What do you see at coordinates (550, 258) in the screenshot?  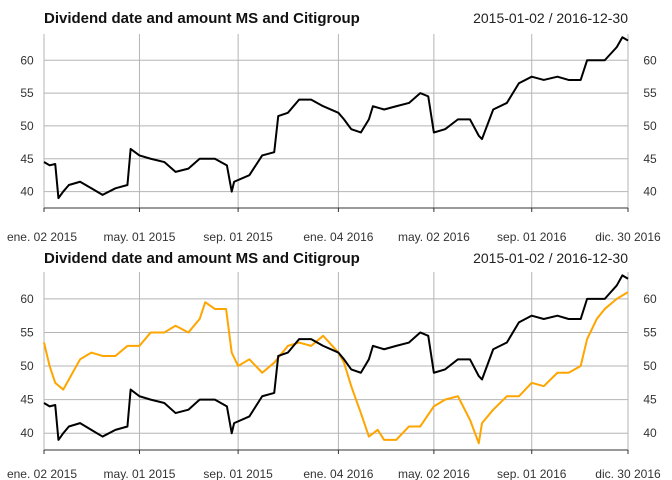 I see `date-range-2: 2015-01-02 / 2016-12-30` at bounding box center [550, 258].